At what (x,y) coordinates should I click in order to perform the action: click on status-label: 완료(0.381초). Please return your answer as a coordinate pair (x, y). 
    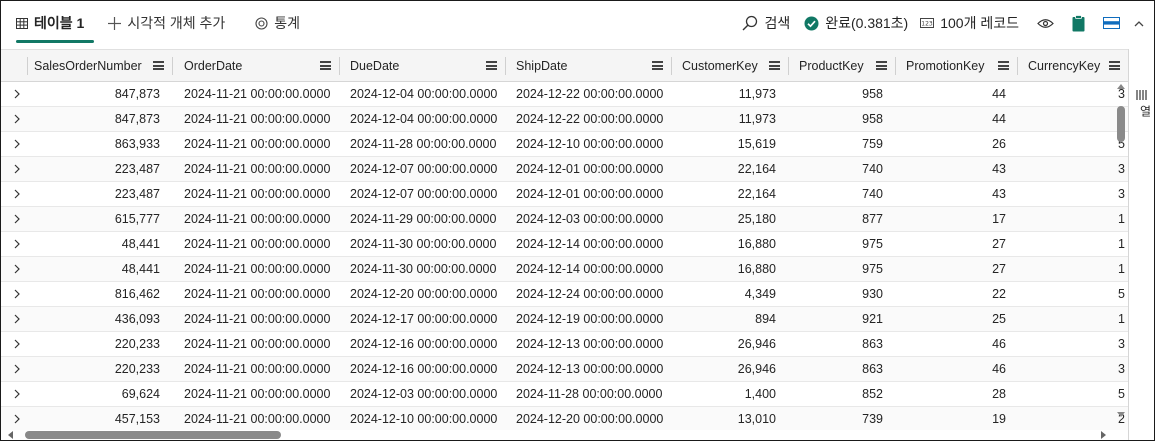
    Looking at the image, I should click on (867, 23).